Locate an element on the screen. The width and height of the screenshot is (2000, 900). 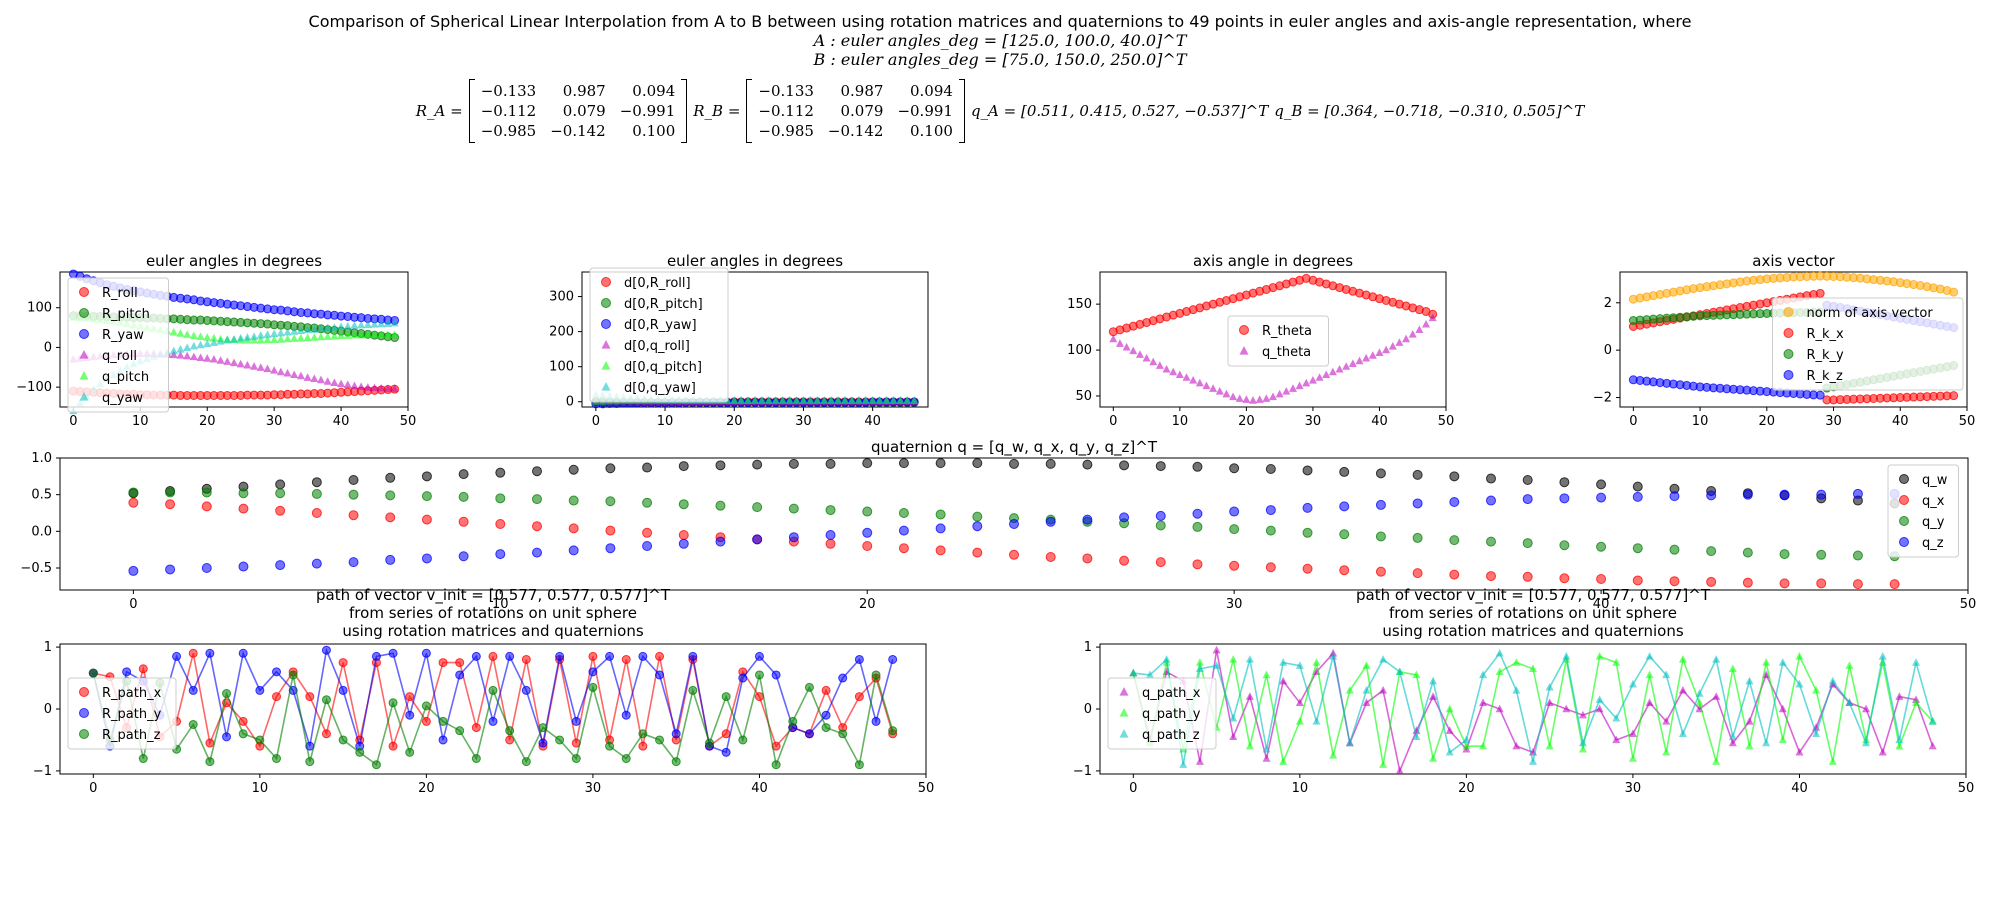
y-tick-label: 50 is located at coordinates (1083, 396).